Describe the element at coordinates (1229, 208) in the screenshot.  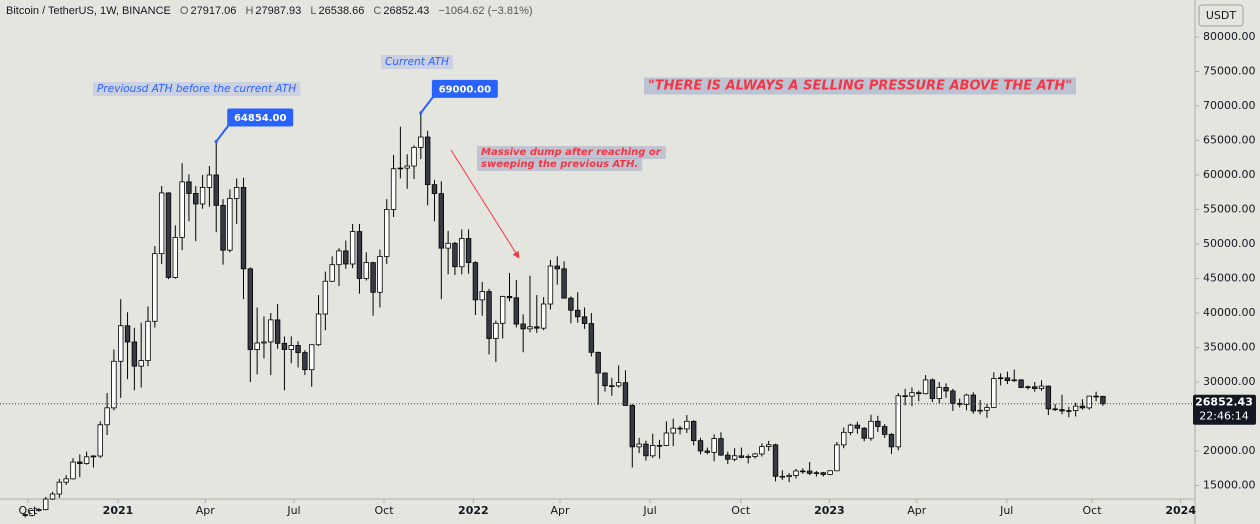
I see `y-tick-label: 55000.00` at that location.